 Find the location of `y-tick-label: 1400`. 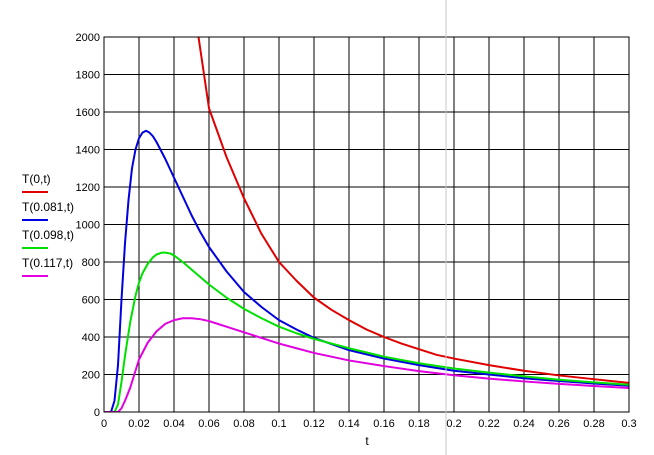

y-tick-label: 1400 is located at coordinates (88, 151).